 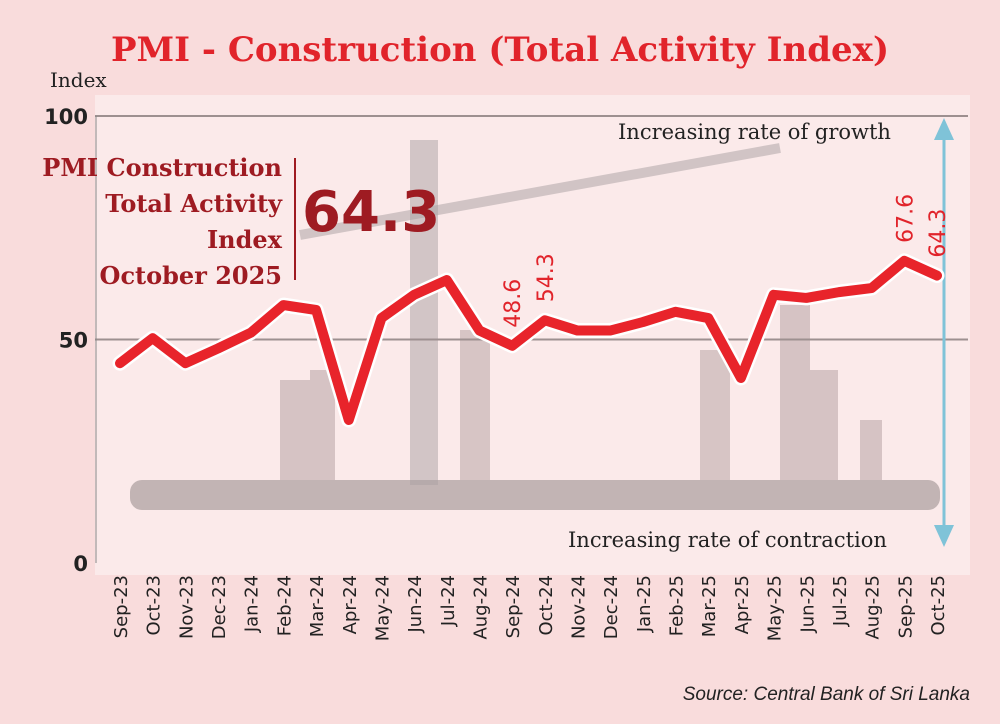 I want to click on x-tick-label: Dec-23, so click(x=219, y=607).